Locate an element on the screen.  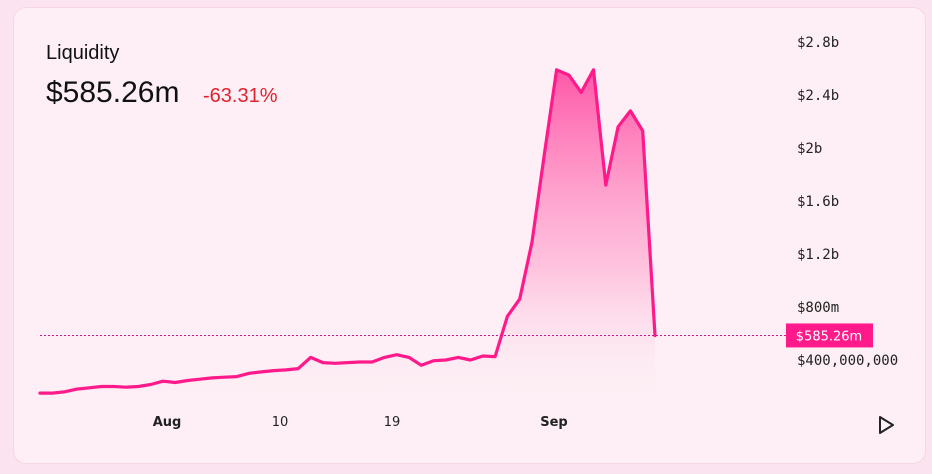
x-tick-label: 10 is located at coordinates (280, 422).